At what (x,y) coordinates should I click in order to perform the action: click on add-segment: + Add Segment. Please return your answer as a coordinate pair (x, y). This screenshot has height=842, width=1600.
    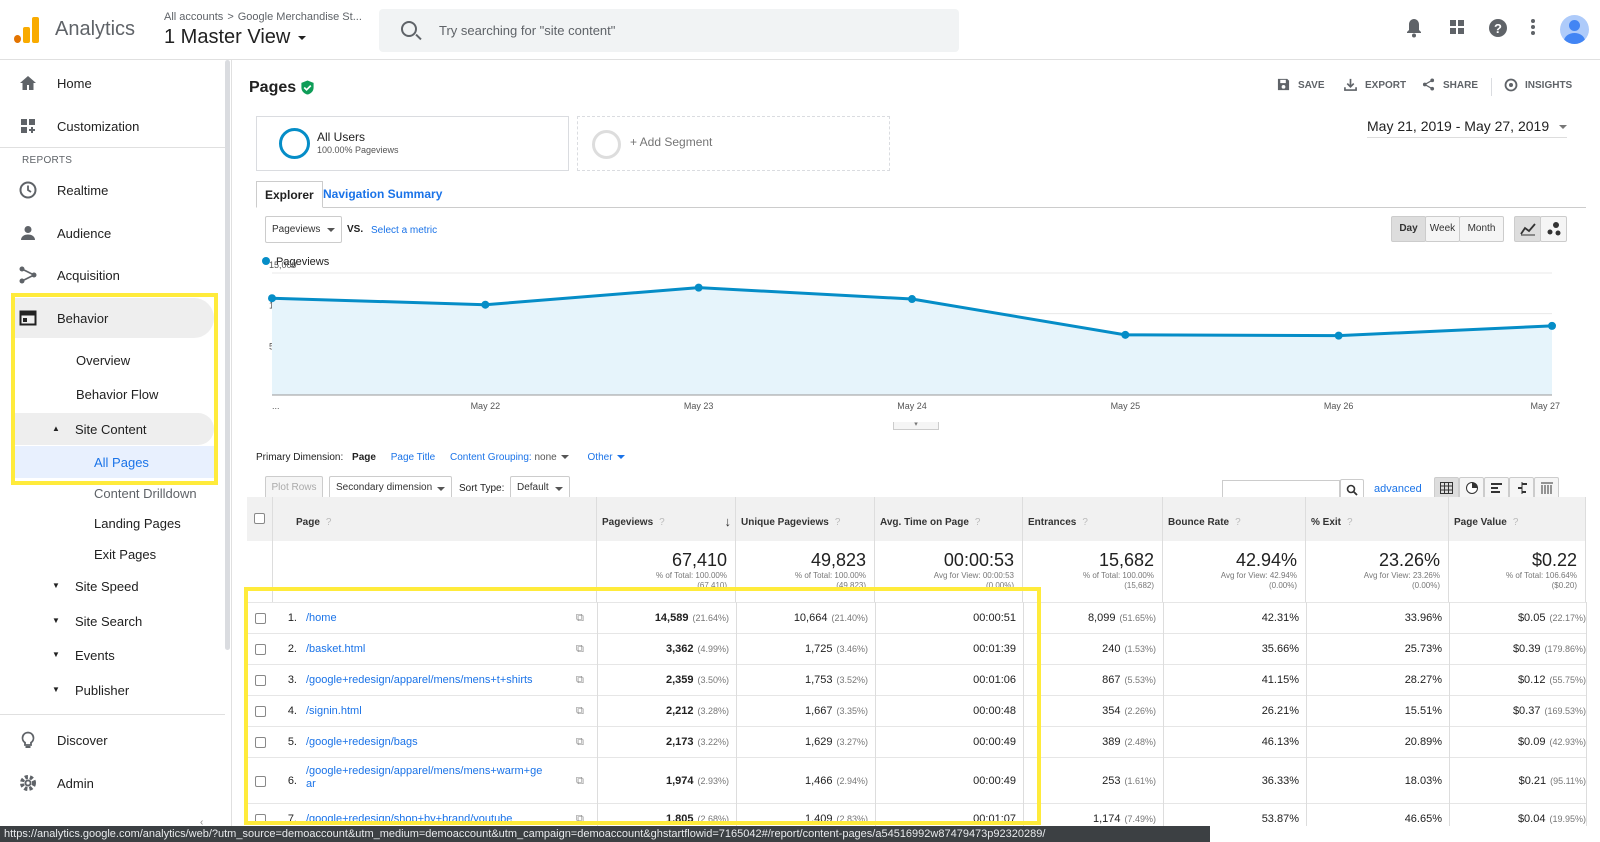
    Looking at the image, I should click on (733, 143).